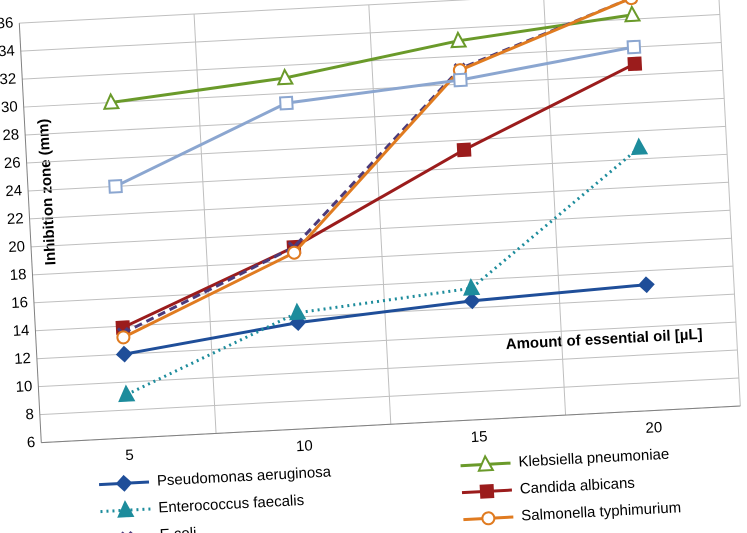  I want to click on y-tick-label: 6, so click(30, 442).